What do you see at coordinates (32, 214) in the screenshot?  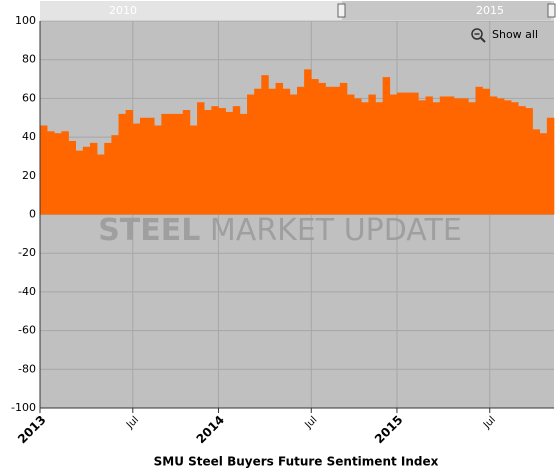 I see `y-tick-label: 0` at bounding box center [32, 214].